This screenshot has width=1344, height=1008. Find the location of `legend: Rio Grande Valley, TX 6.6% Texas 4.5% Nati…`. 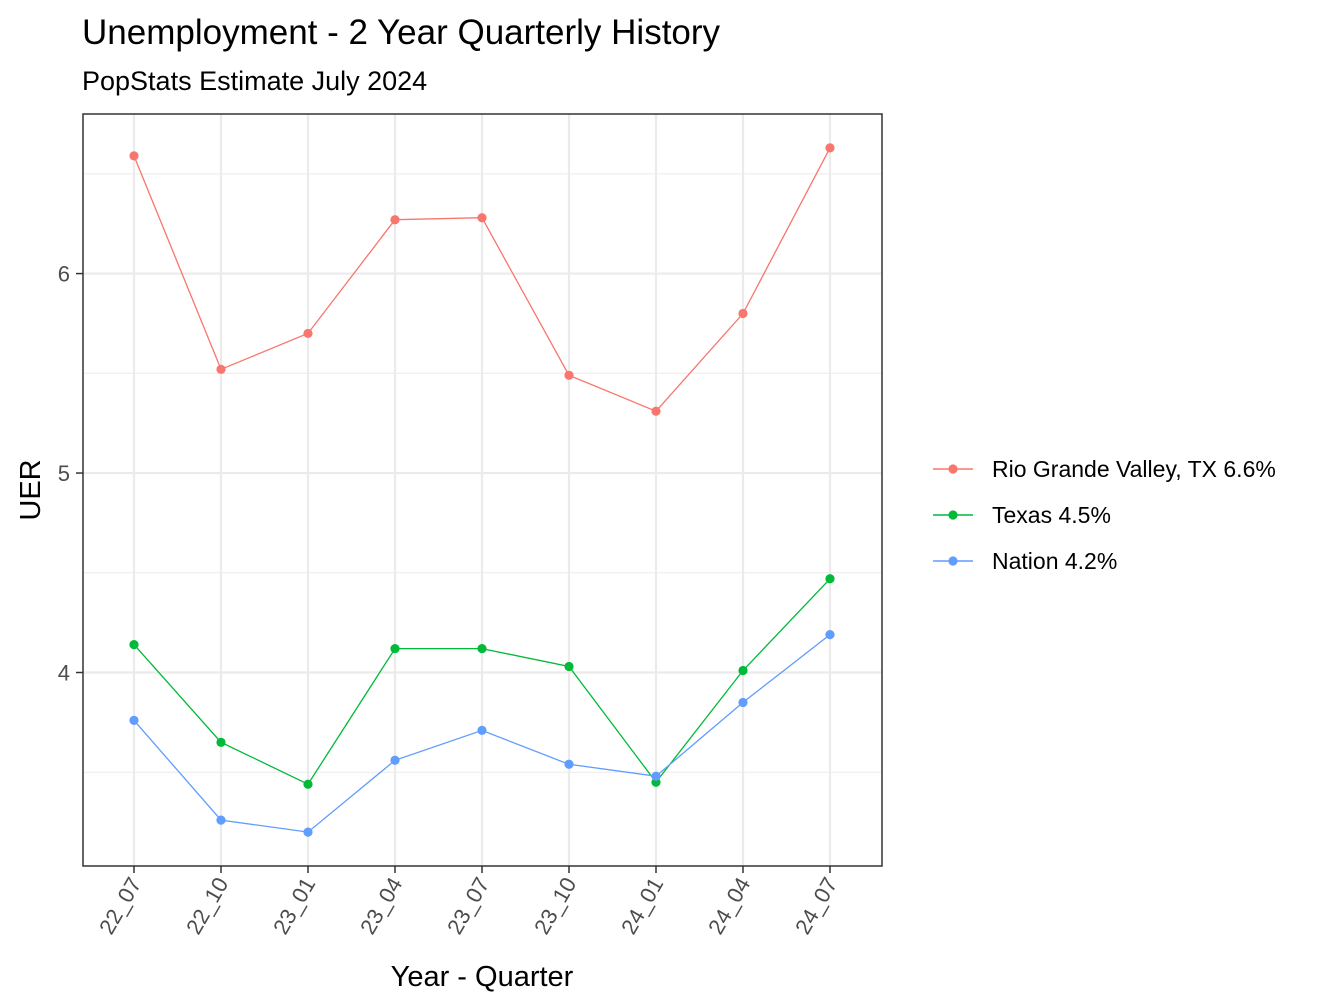

legend: Rio Grande Valley, TX 6.6% Texas 4.5% Nati… is located at coordinates (1104, 515).